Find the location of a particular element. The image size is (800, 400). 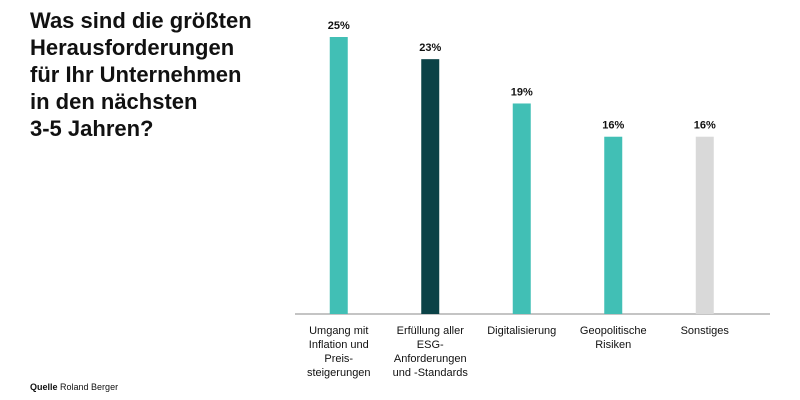

x-tick-label: Geopolitische Risiken is located at coordinates (613, 338).